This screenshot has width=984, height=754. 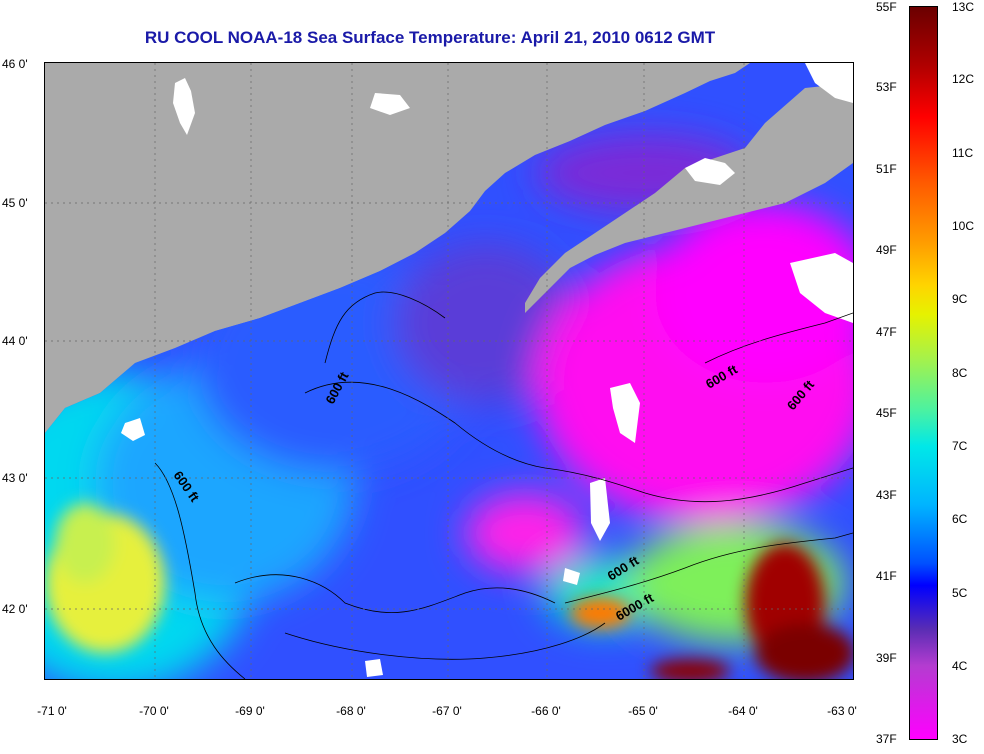 I want to click on colorbar-c-4: 4C, so click(x=960, y=666).